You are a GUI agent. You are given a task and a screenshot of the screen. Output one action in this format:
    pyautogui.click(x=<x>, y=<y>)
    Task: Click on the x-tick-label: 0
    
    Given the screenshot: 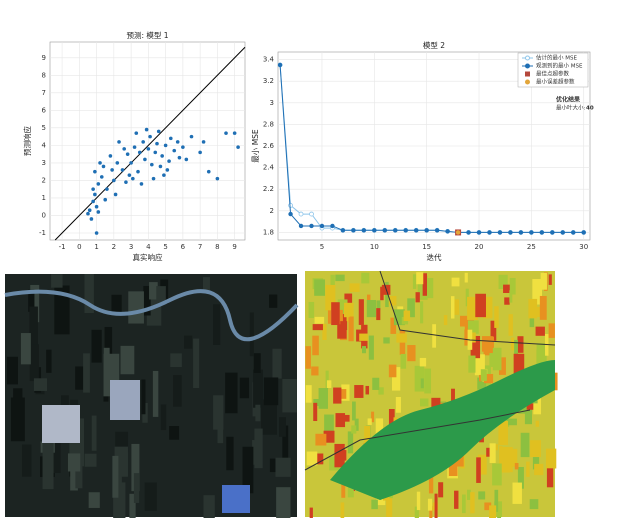 What is the action you would take?
    pyautogui.click(x=79, y=247)
    